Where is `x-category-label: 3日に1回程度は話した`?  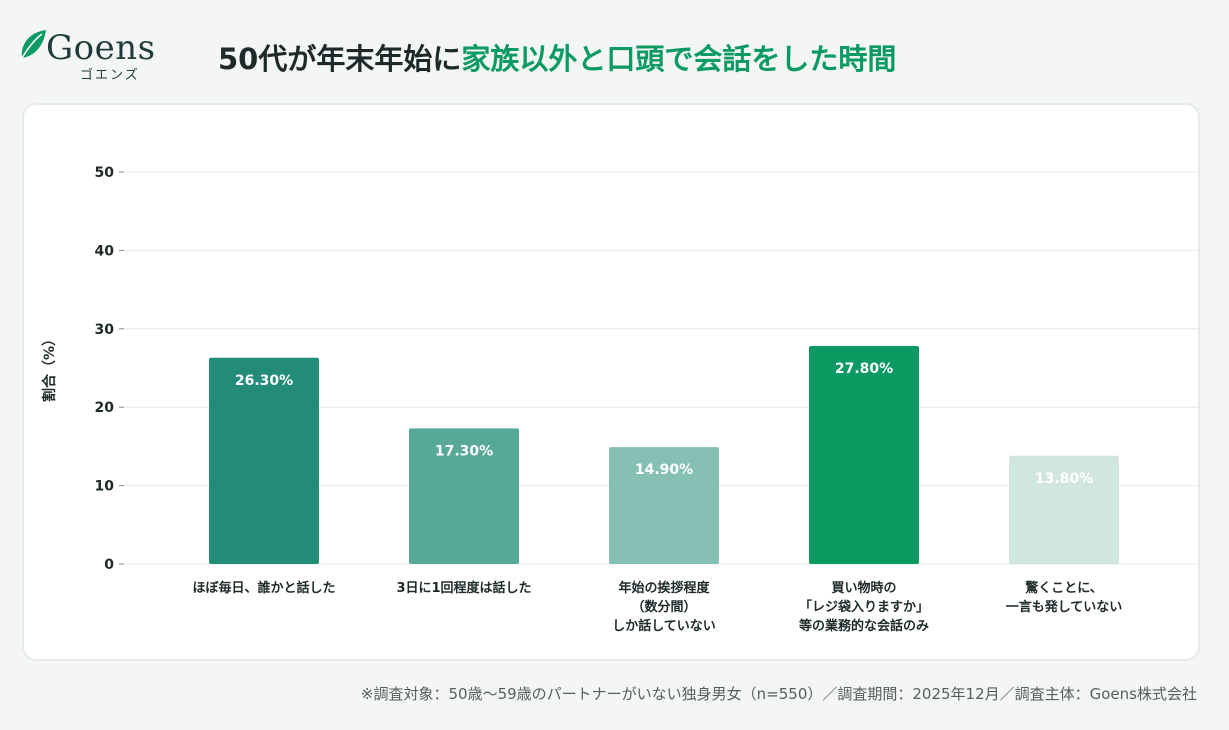 x-category-label: 3日に1回程度は話した is located at coordinates (463, 588).